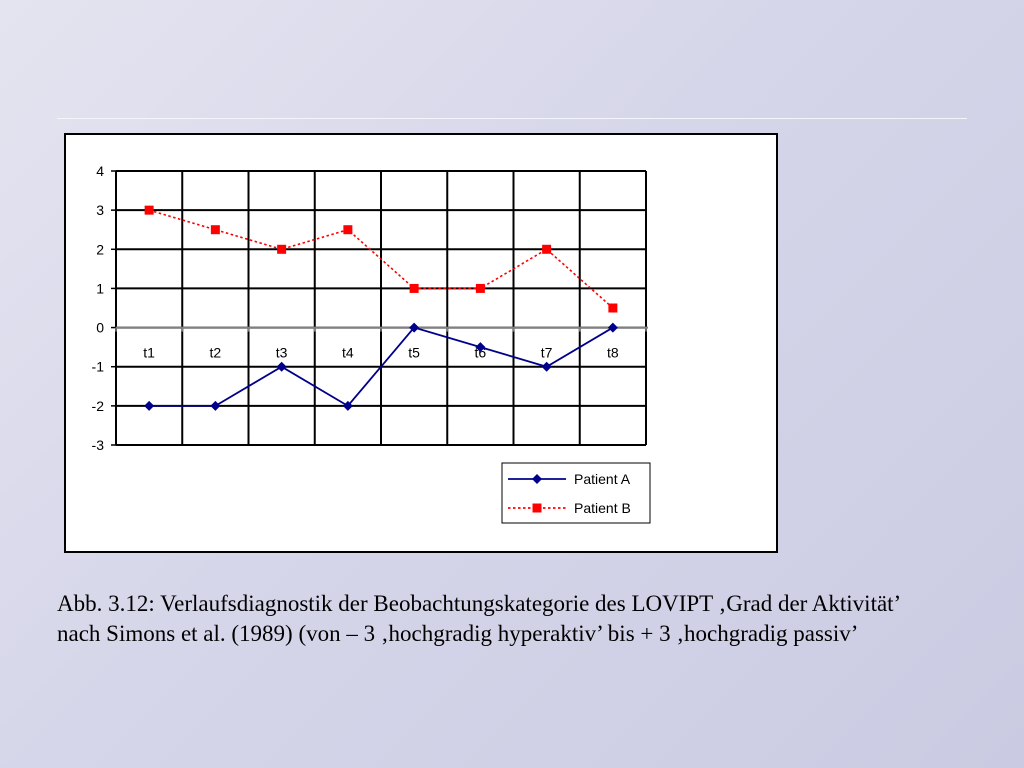 The width and height of the screenshot is (1024, 768). Describe the element at coordinates (546, 366) in the screenshot. I see `point-0-t7` at that location.